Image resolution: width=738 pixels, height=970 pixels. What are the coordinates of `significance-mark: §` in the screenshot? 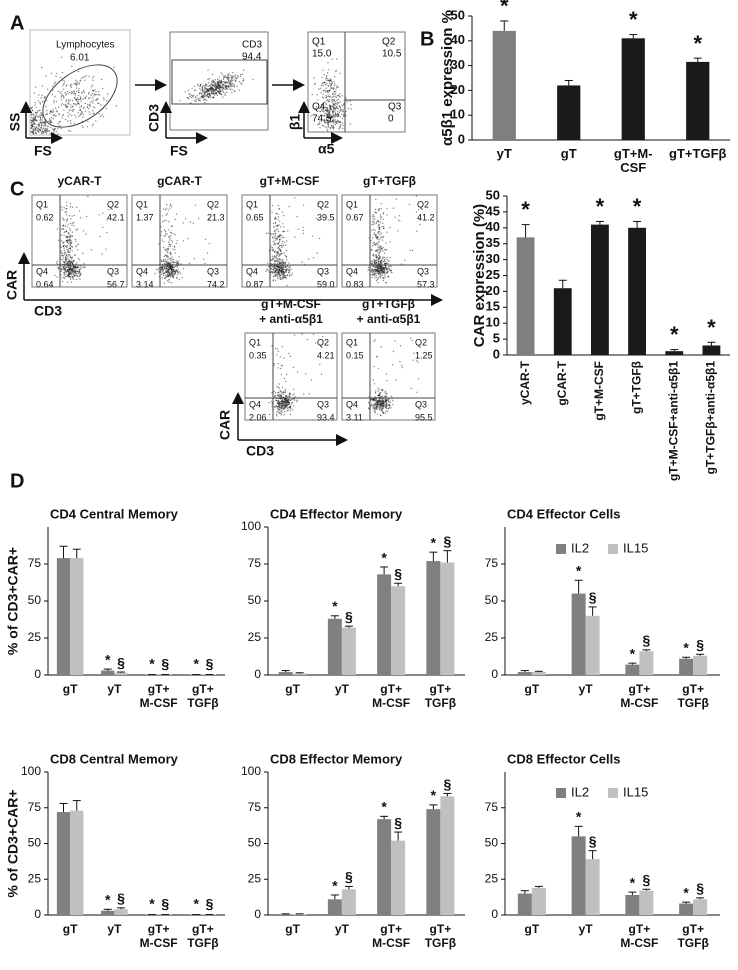 It's located at (593, 597).